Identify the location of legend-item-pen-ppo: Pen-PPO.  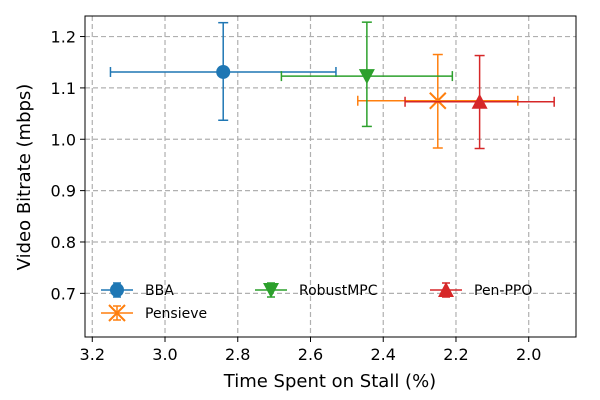
(481, 290).